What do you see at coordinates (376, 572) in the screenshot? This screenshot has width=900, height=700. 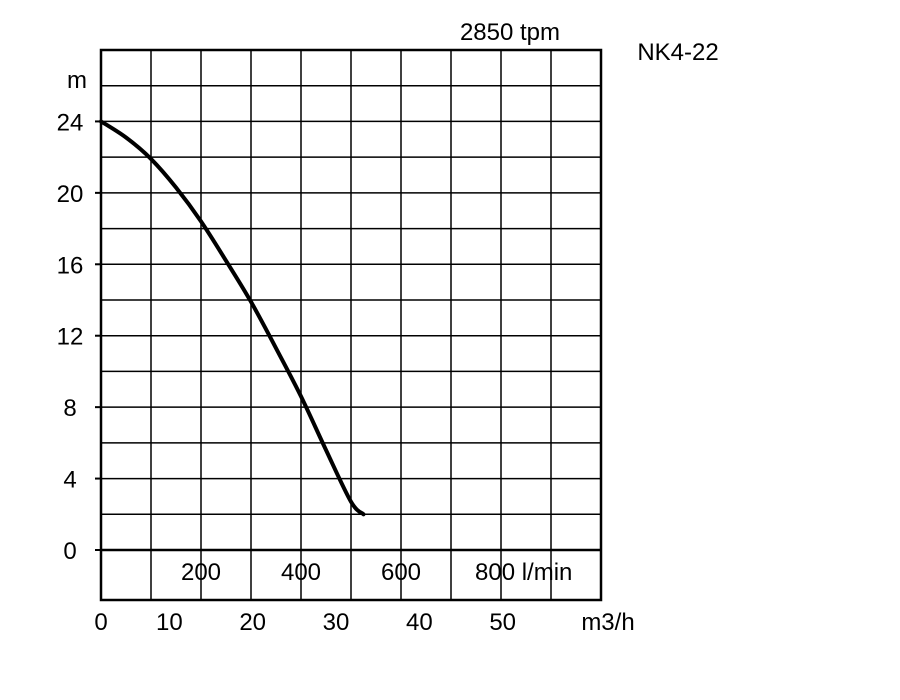 I see `x-tick-labels-lmin: 200 400 600 800 l/min` at bounding box center [376, 572].